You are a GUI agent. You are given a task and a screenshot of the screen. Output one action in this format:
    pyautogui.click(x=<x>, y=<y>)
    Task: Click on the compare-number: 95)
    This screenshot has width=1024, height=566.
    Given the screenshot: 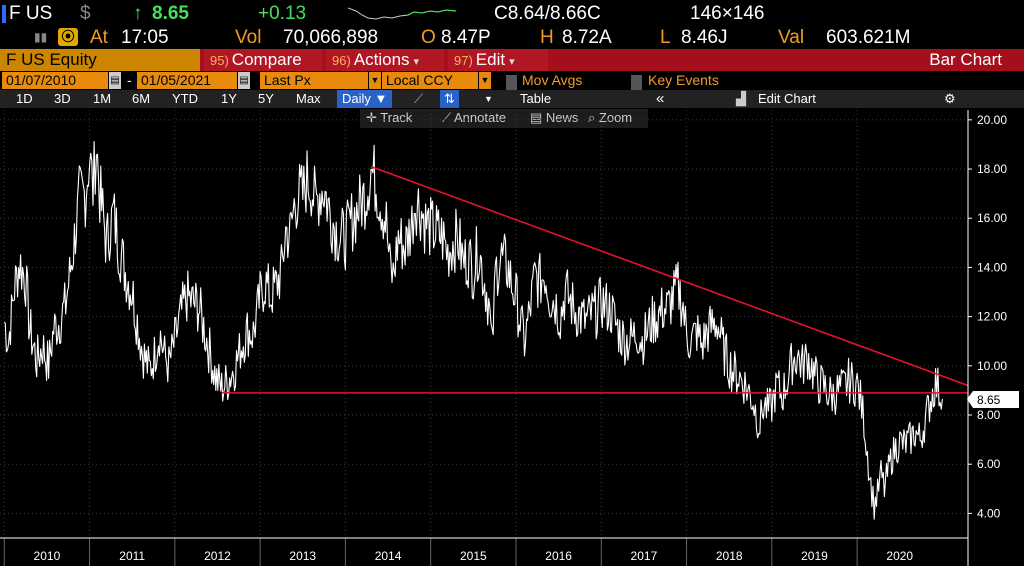 What is the action you would take?
    pyautogui.click(x=219, y=60)
    